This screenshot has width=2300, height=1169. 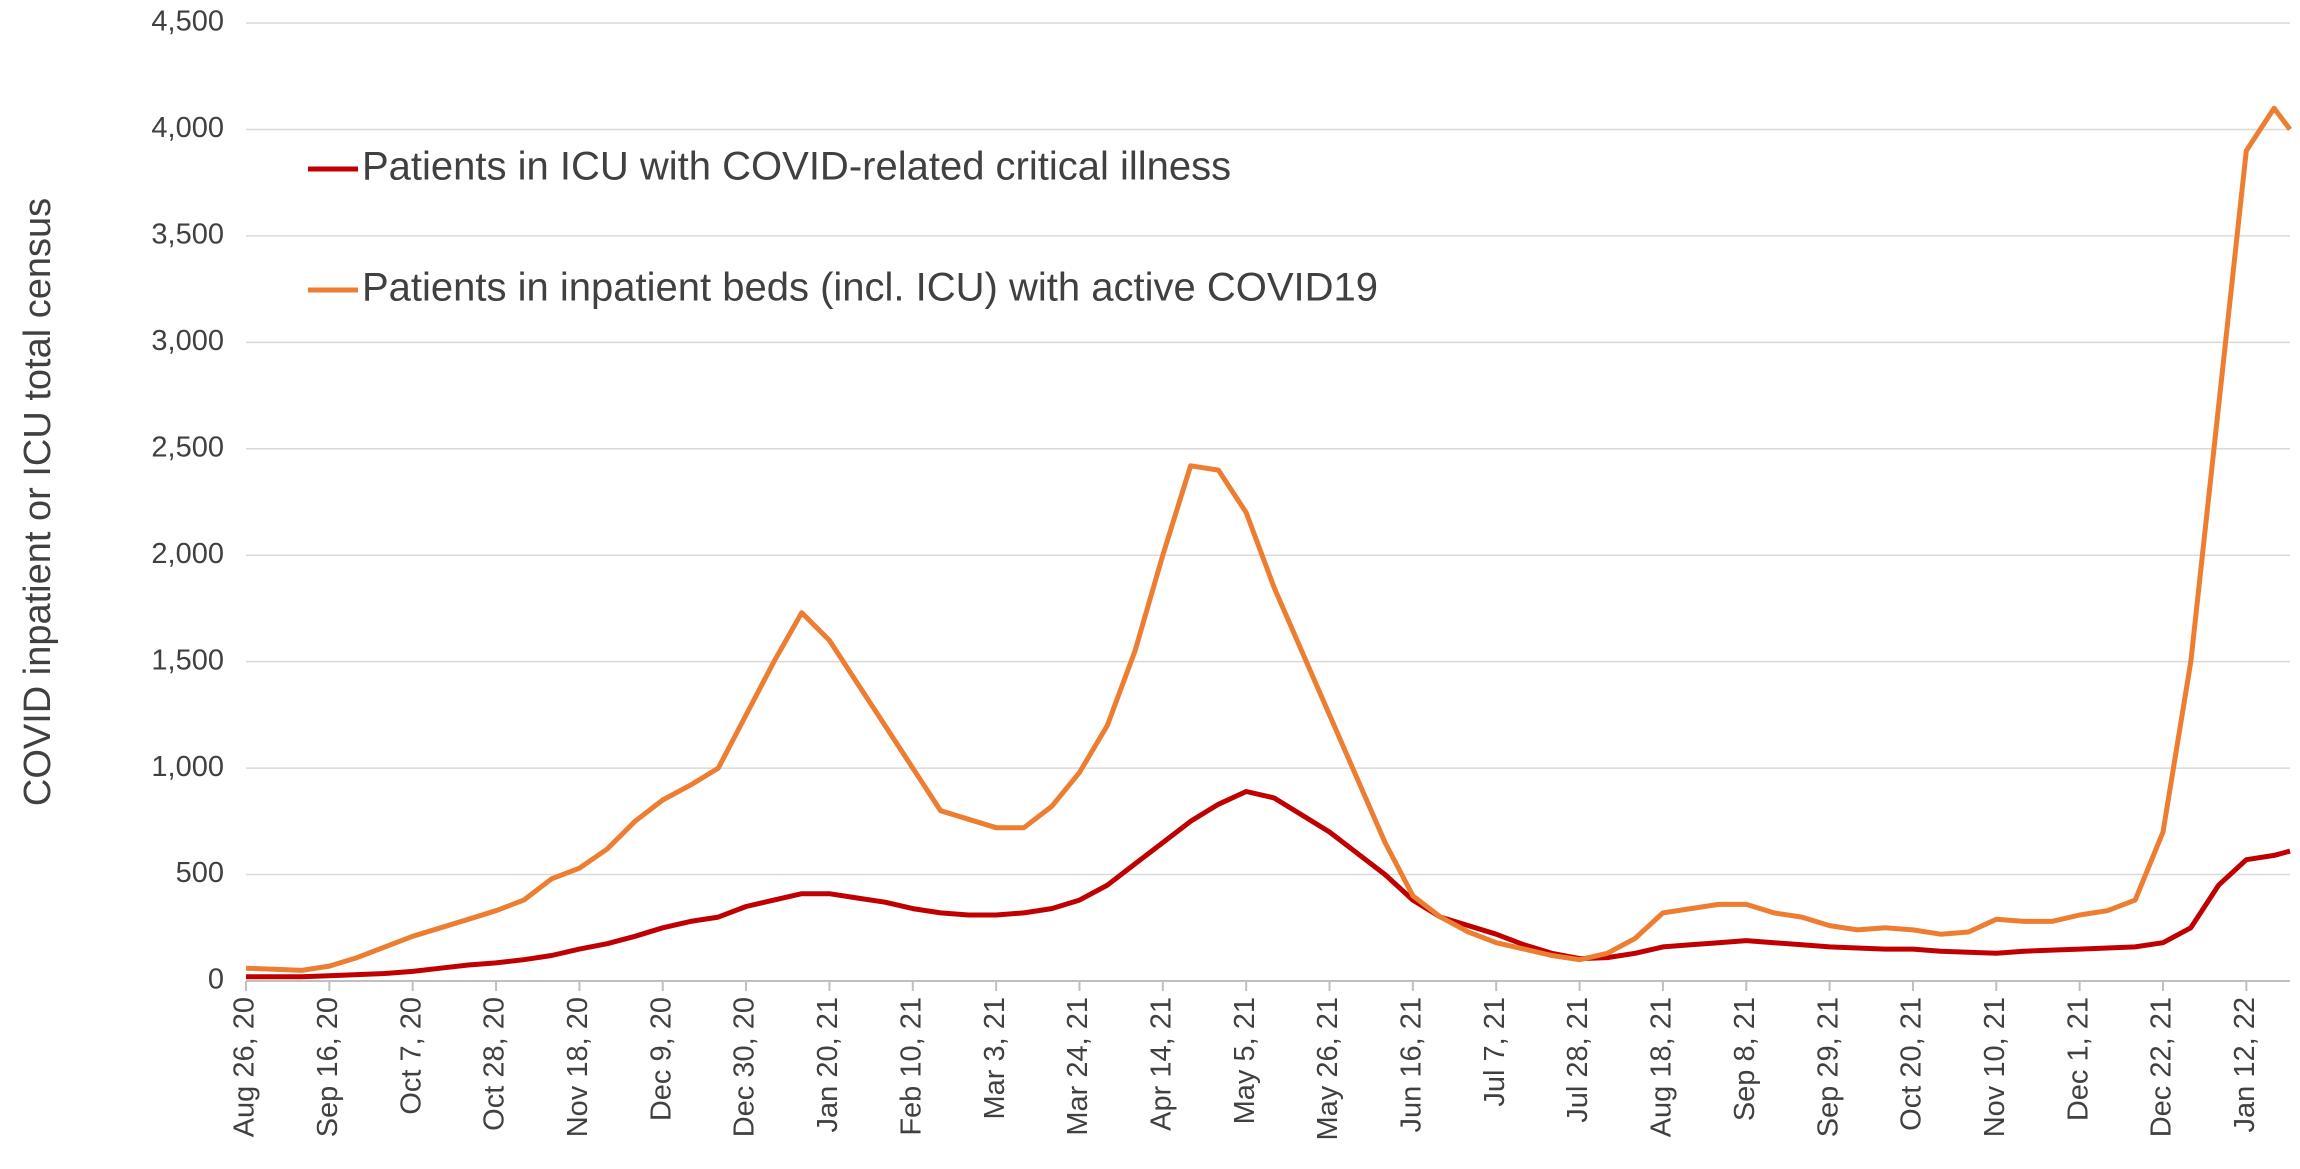 I want to click on x-tick-label: Nov 18, 20, so click(x=578, y=1067).